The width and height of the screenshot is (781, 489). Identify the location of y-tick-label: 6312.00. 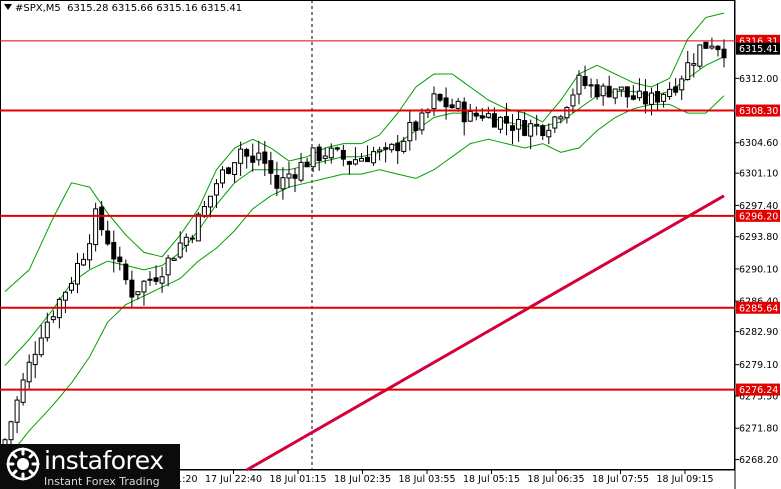
(758, 79).